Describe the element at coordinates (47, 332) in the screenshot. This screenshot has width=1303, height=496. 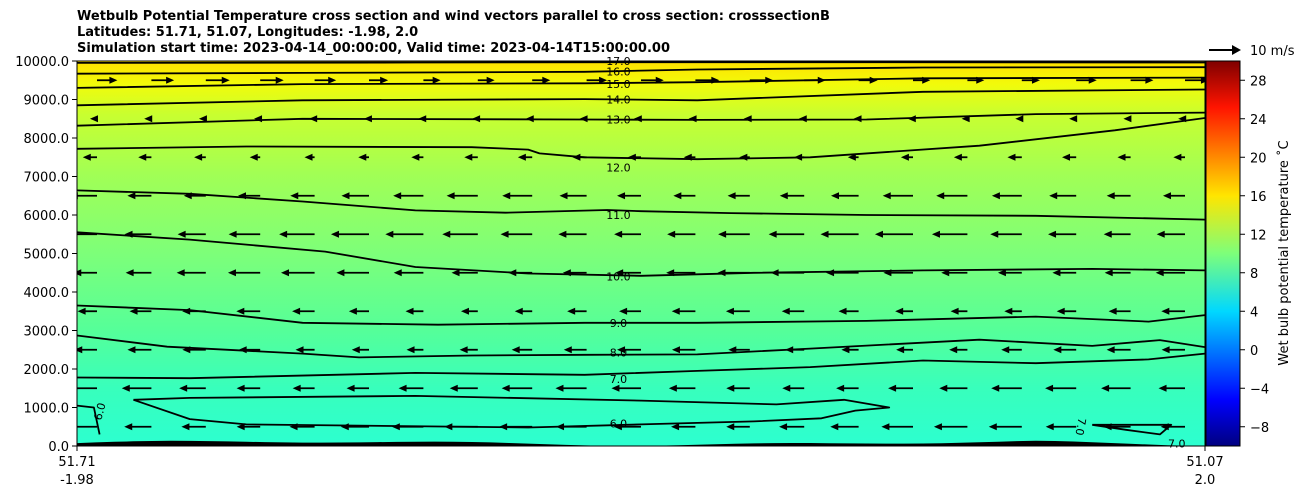
I see `y-tick-label: 3000.0` at that location.